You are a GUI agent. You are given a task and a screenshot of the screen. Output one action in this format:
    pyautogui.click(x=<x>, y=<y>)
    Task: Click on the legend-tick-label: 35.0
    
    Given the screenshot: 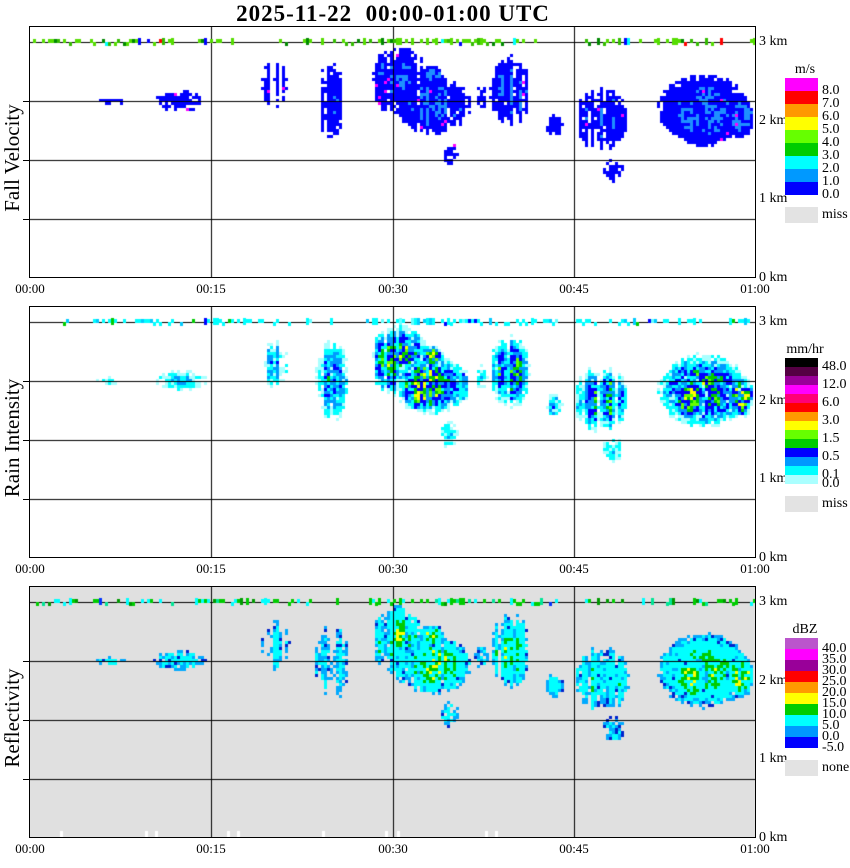 What is the action you would take?
    pyautogui.click(x=834, y=659)
    